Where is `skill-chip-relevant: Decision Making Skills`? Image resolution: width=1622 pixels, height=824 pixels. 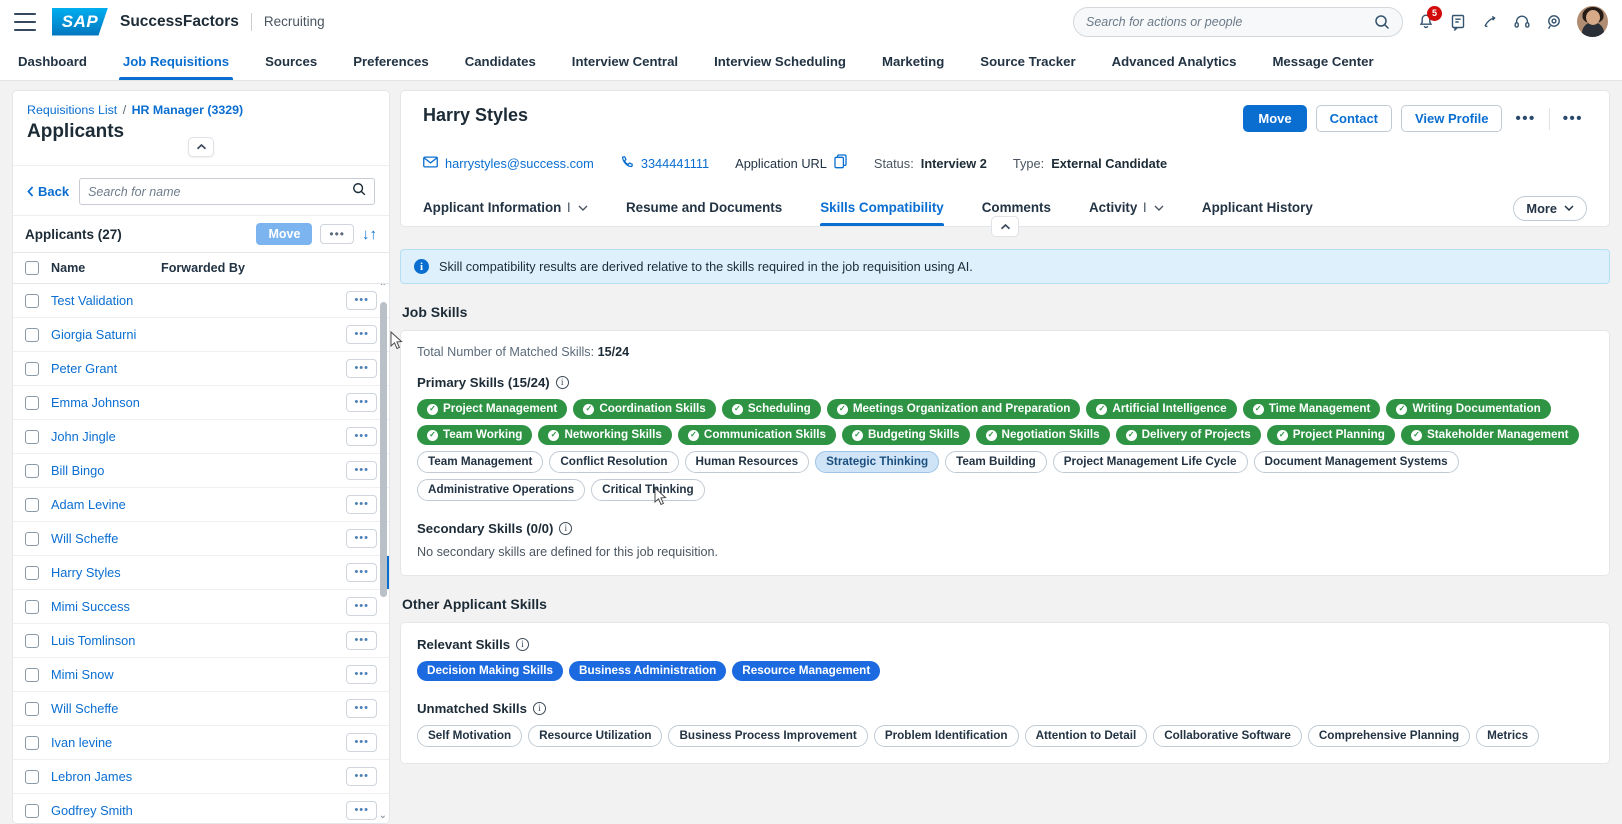 skill-chip-relevant: Decision Making Skills is located at coordinates (490, 671).